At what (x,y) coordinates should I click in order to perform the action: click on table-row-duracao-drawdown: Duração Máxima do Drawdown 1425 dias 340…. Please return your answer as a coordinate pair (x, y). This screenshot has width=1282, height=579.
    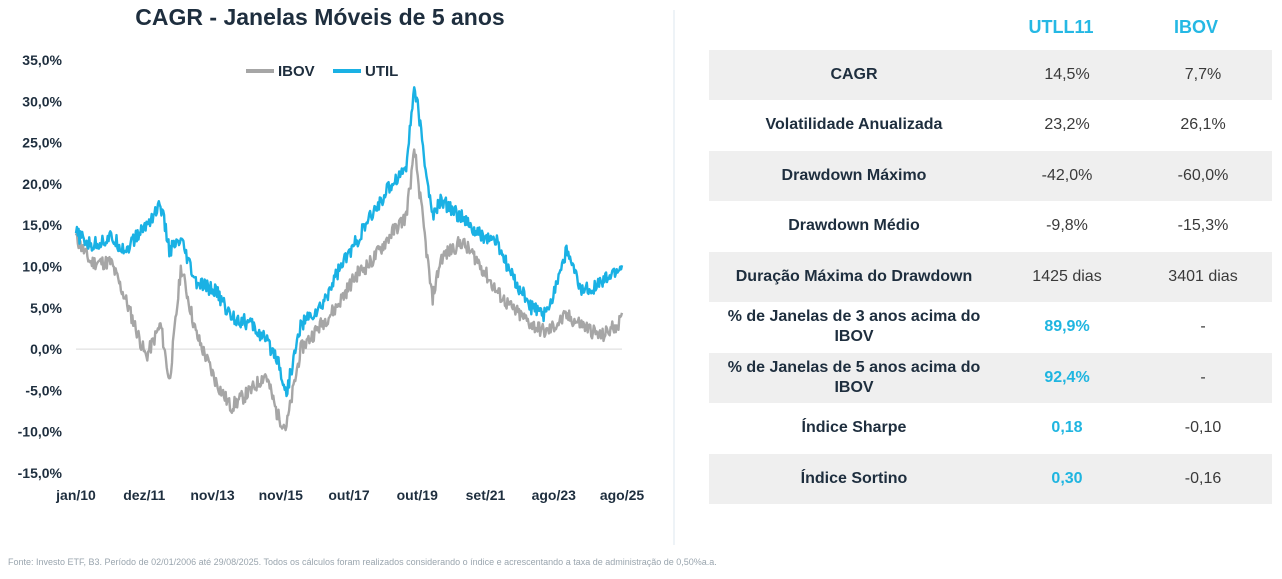
    Looking at the image, I should click on (990, 277).